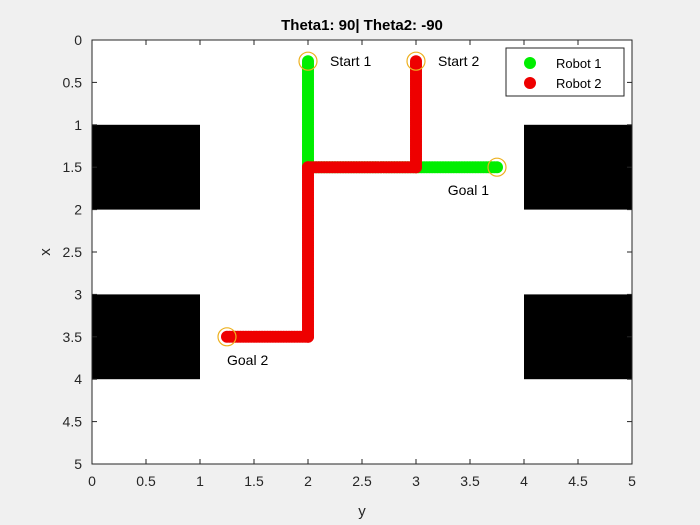  I want to click on x-tick-label: 3.5, so click(470, 481).